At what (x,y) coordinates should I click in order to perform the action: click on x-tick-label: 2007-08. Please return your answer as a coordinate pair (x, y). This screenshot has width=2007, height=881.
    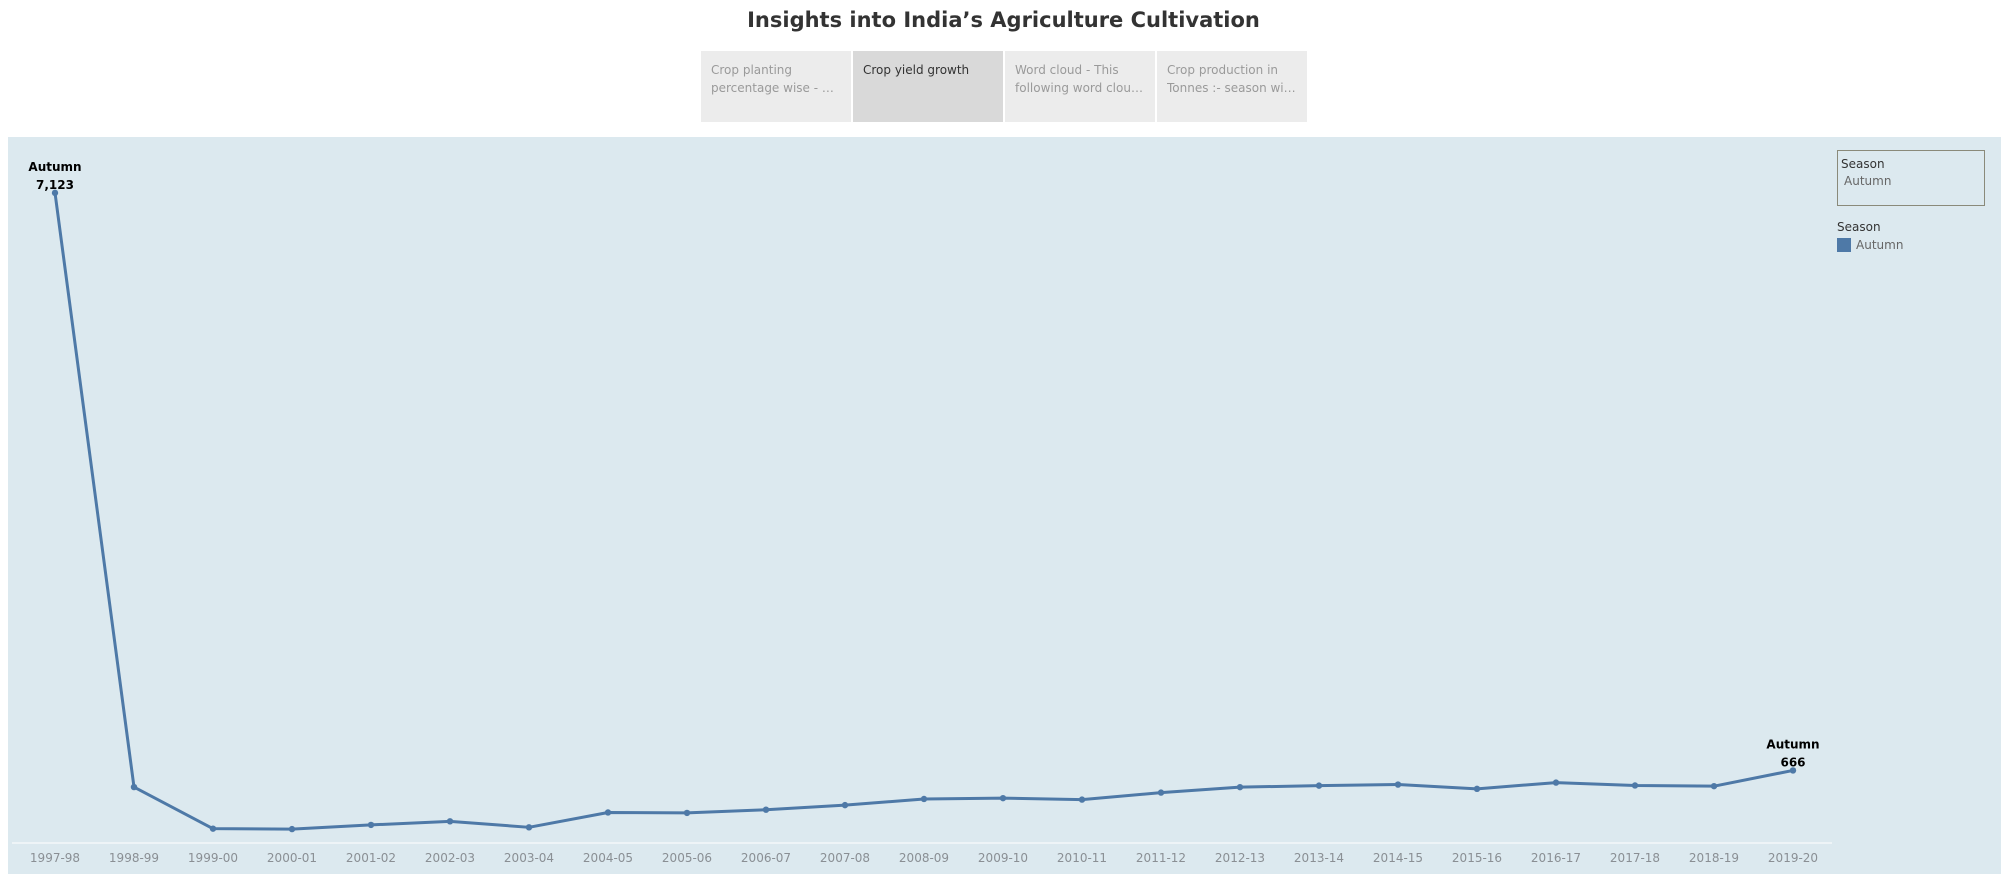
    Looking at the image, I should click on (845, 858).